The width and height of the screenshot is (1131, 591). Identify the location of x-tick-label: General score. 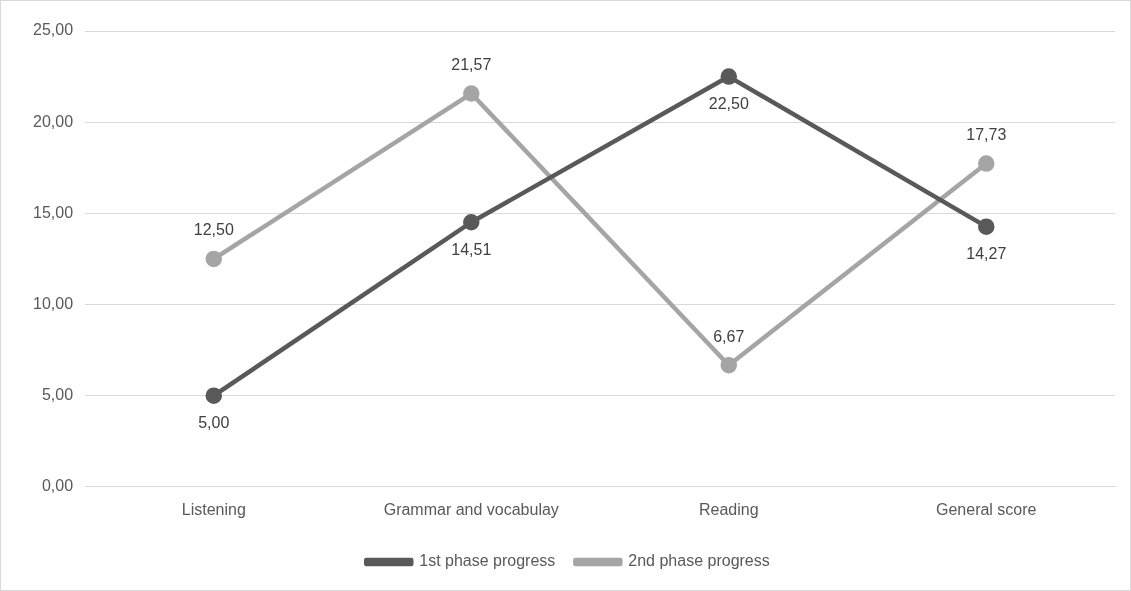
(986, 509).